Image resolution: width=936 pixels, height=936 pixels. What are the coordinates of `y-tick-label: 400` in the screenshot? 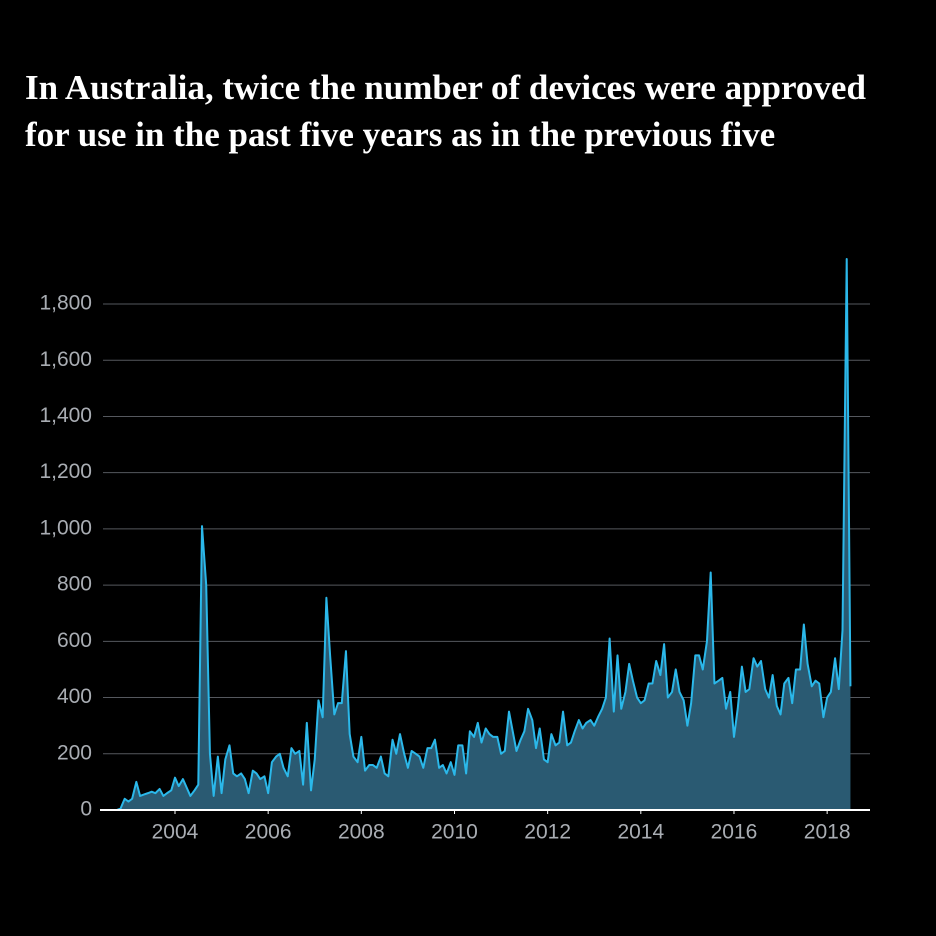 It's located at (74, 696).